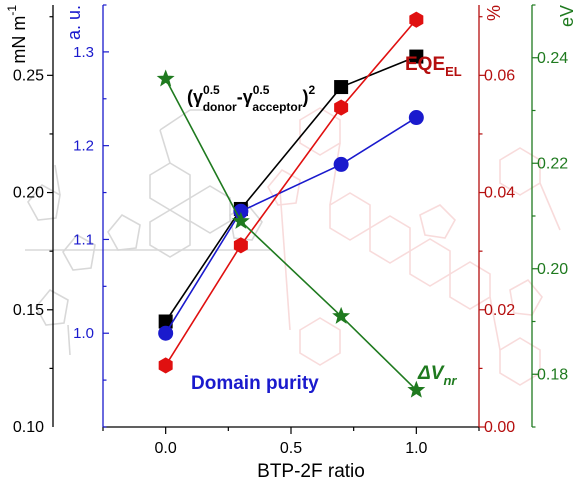 This screenshot has height=493, width=587. I want to click on y-tick-label-au: 1.3, so click(83, 52).